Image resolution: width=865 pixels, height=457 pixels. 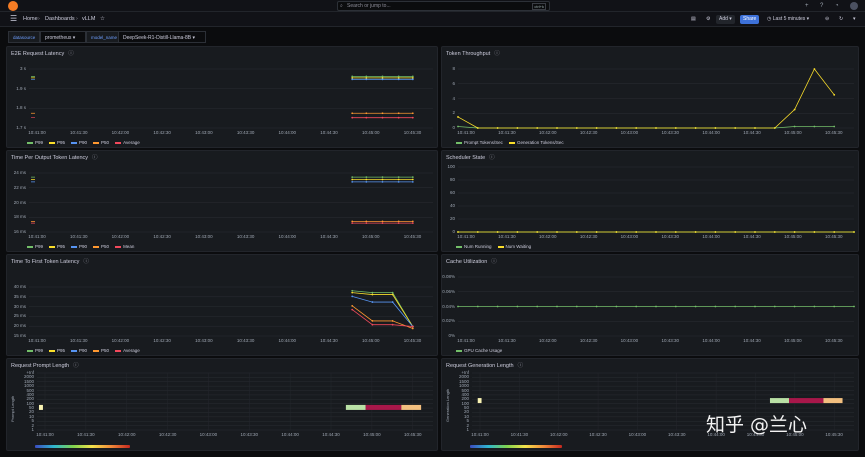 I want to click on time-range-picker: ◷ Last 5 minutes ▾, so click(x=788, y=19).